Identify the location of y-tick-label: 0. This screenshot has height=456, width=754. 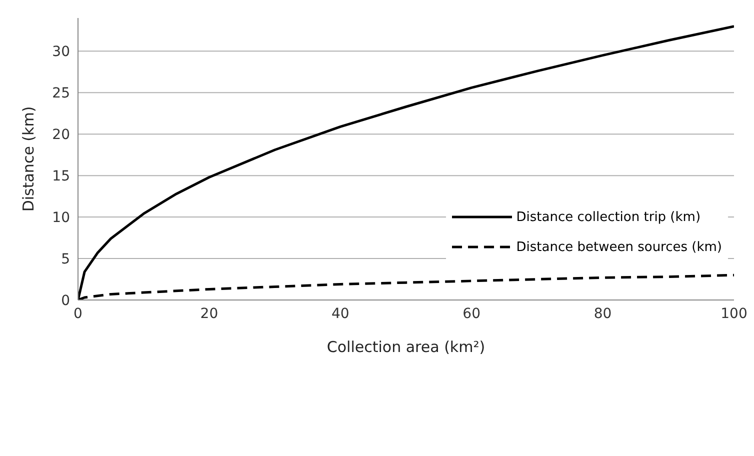
(65, 300).